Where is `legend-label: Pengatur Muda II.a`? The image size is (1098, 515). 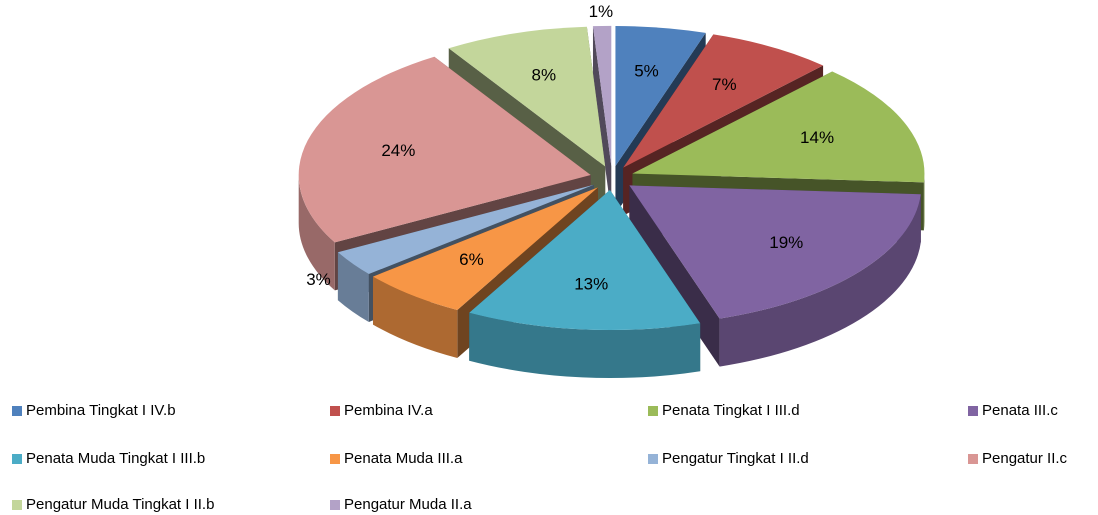 legend-label: Pengatur Muda II.a is located at coordinates (408, 504).